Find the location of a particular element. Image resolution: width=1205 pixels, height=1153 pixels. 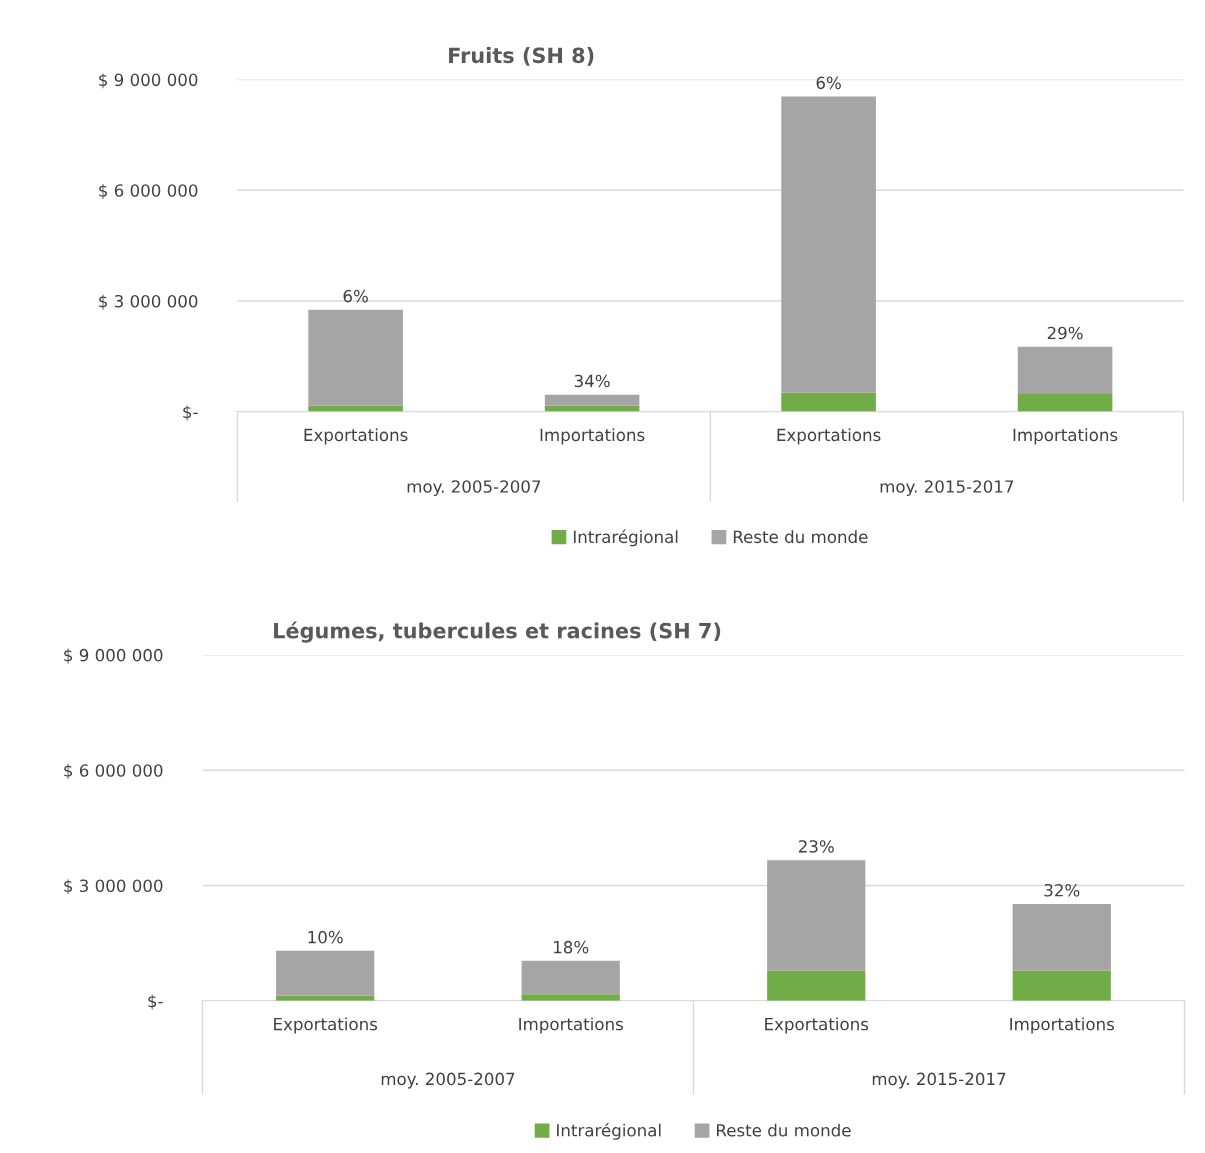

annotation: 10% is located at coordinates (325, 937).